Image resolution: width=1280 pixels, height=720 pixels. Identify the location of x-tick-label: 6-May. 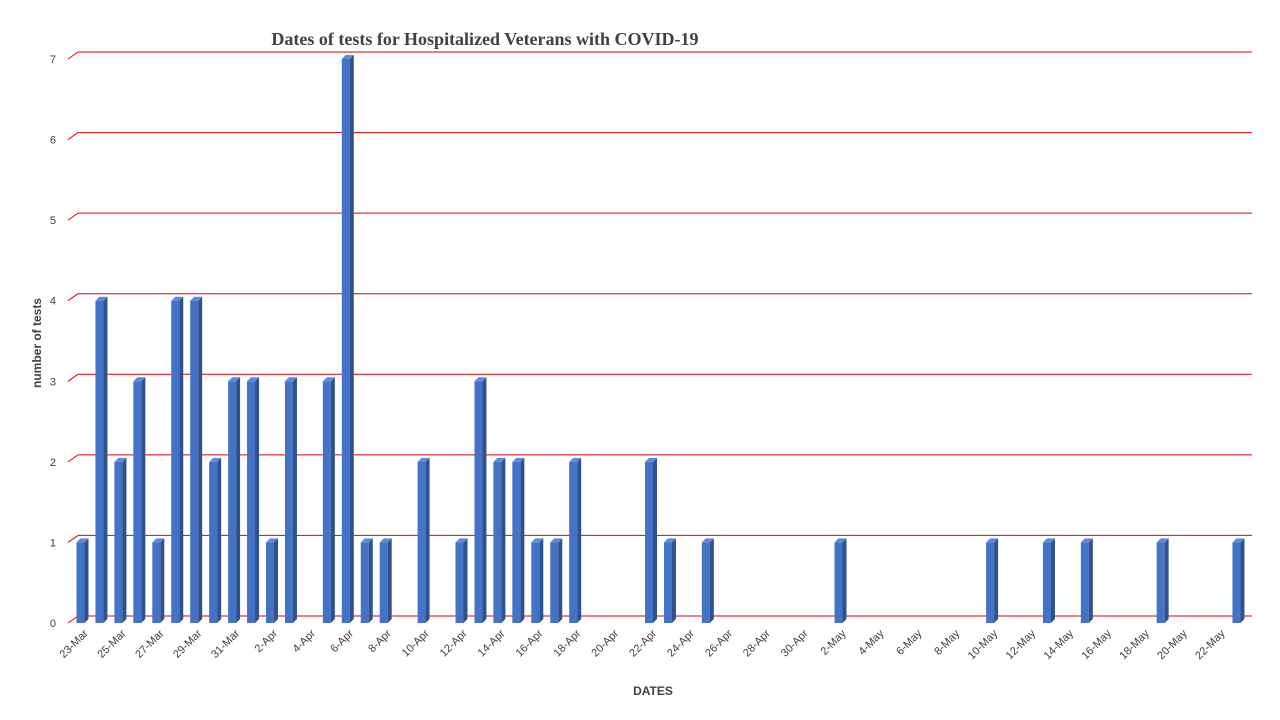
(909, 642).